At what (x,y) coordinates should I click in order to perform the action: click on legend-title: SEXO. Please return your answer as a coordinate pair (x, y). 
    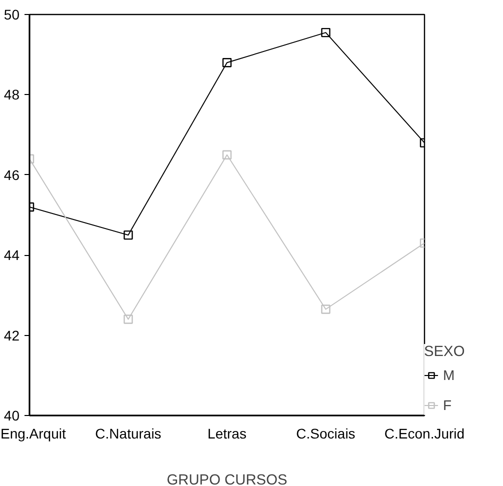
    Looking at the image, I should click on (444, 352).